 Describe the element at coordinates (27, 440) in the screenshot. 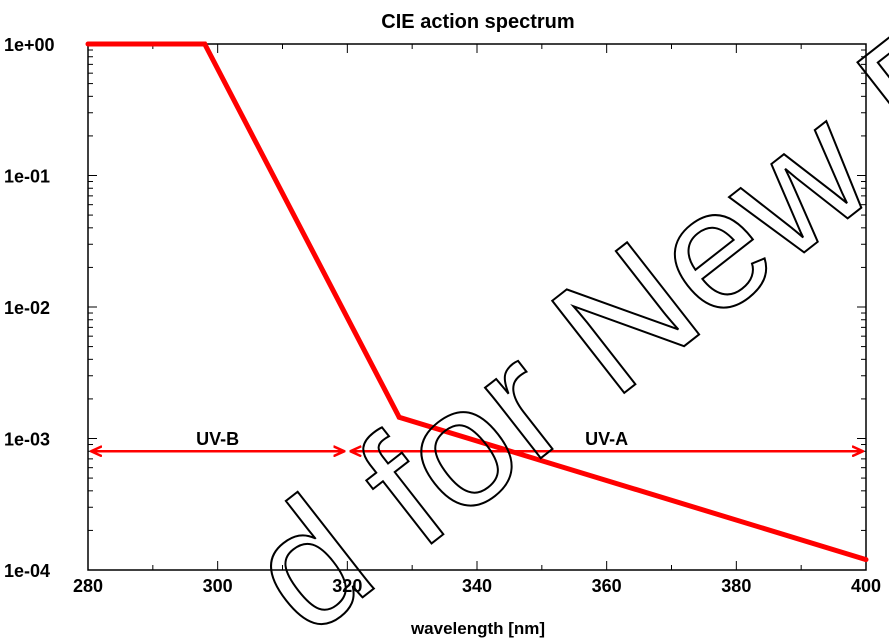

I see `y-tick-label: 1e-03` at that location.